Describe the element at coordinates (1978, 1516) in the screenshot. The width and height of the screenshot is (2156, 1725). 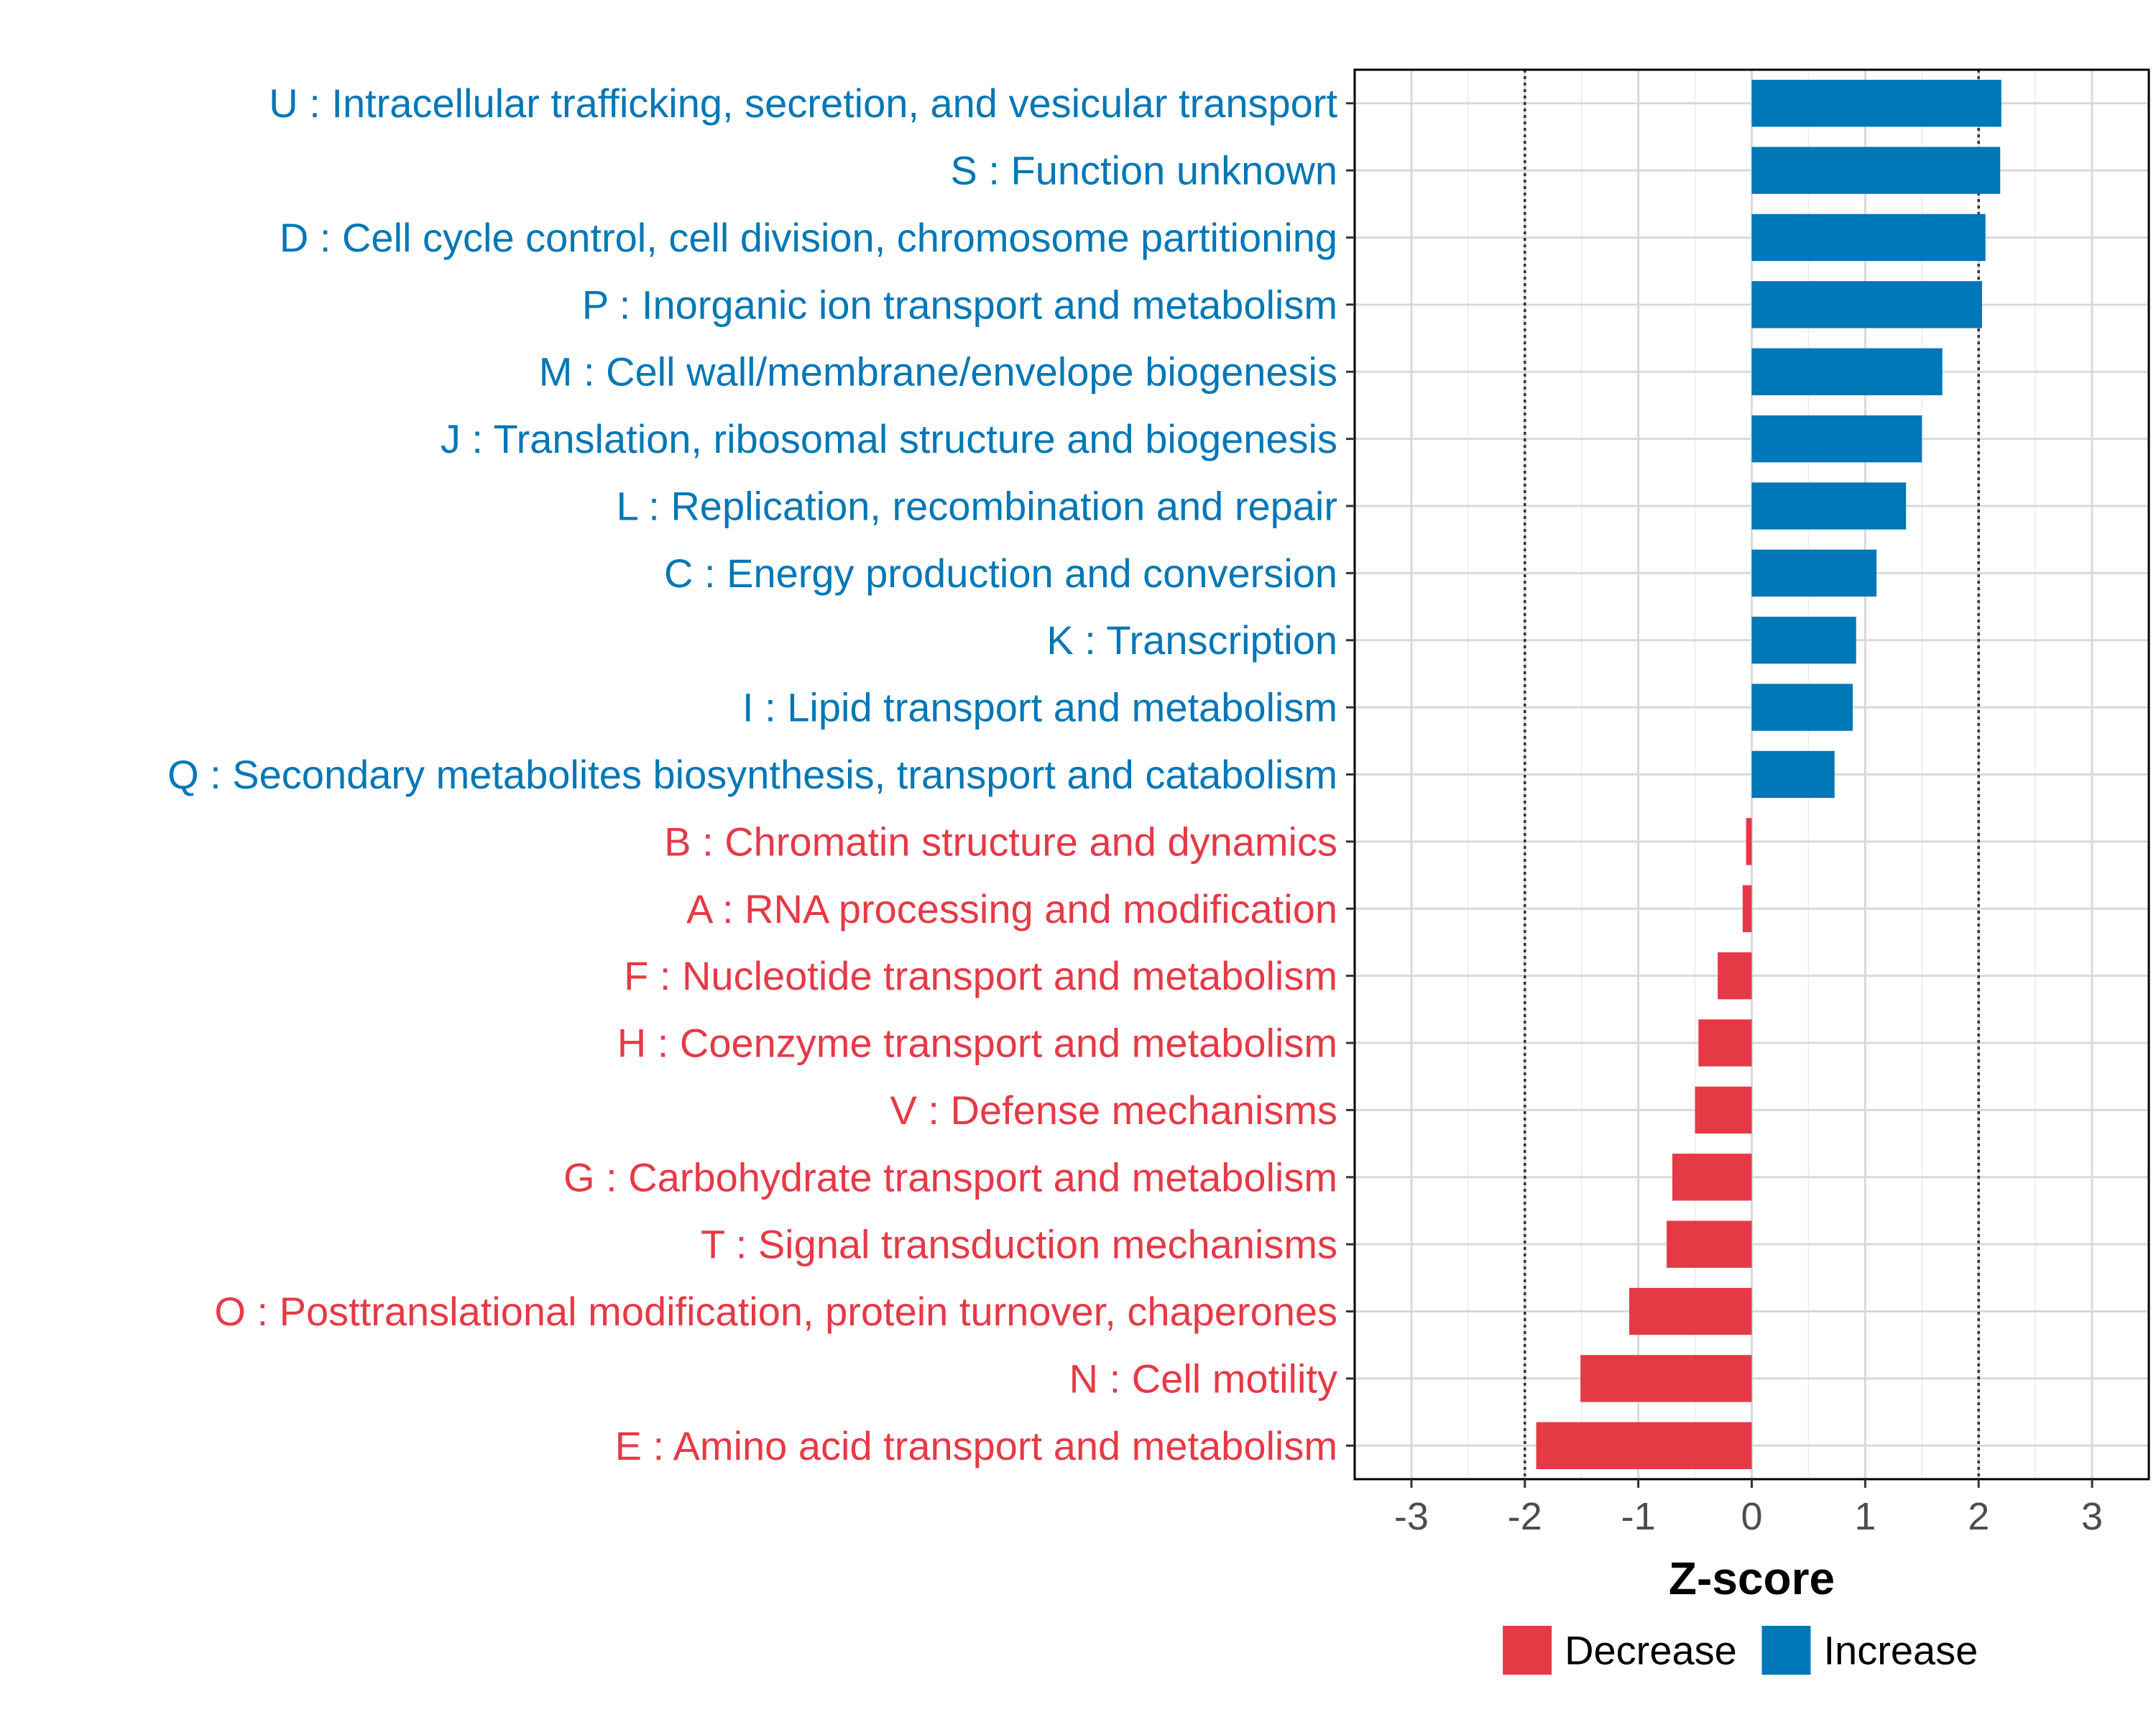
I see `x-tick-label: 2` at that location.